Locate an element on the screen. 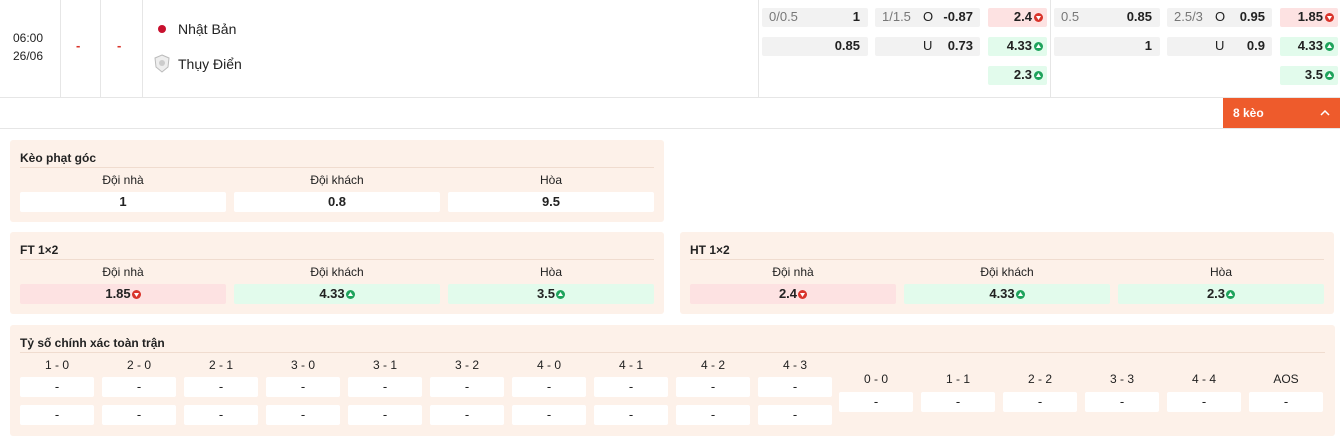  odds-value: 9.5 is located at coordinates (551, 201).